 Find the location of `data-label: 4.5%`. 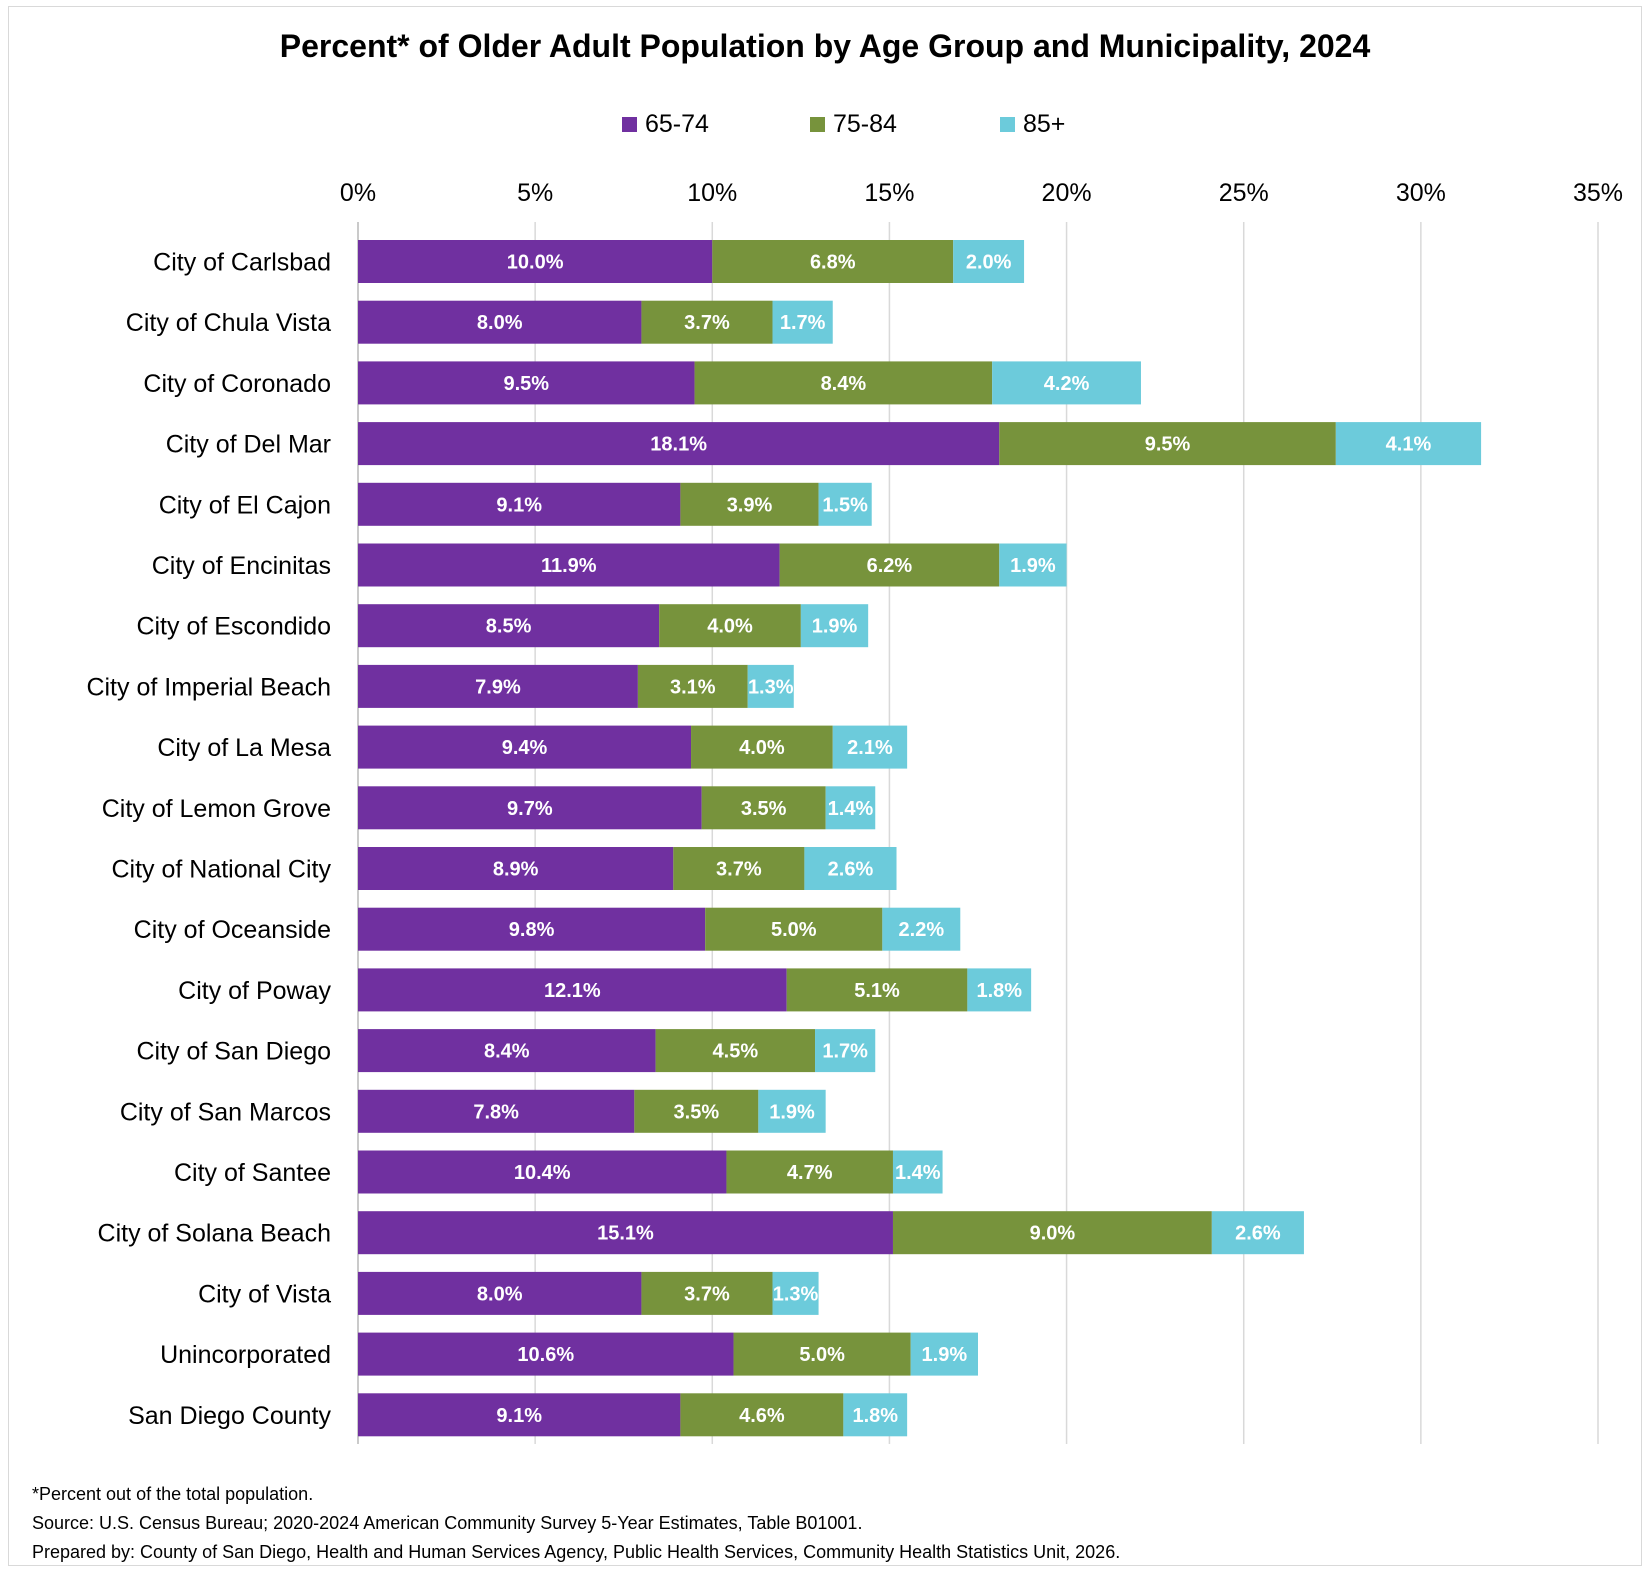

data-label: 4.5% is located at coordinates (736, 1052).